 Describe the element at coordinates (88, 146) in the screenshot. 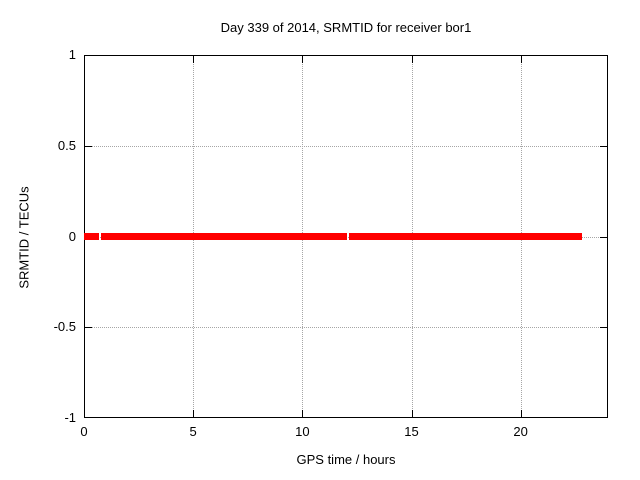

I see `tick-left-y-0.5` at that location.